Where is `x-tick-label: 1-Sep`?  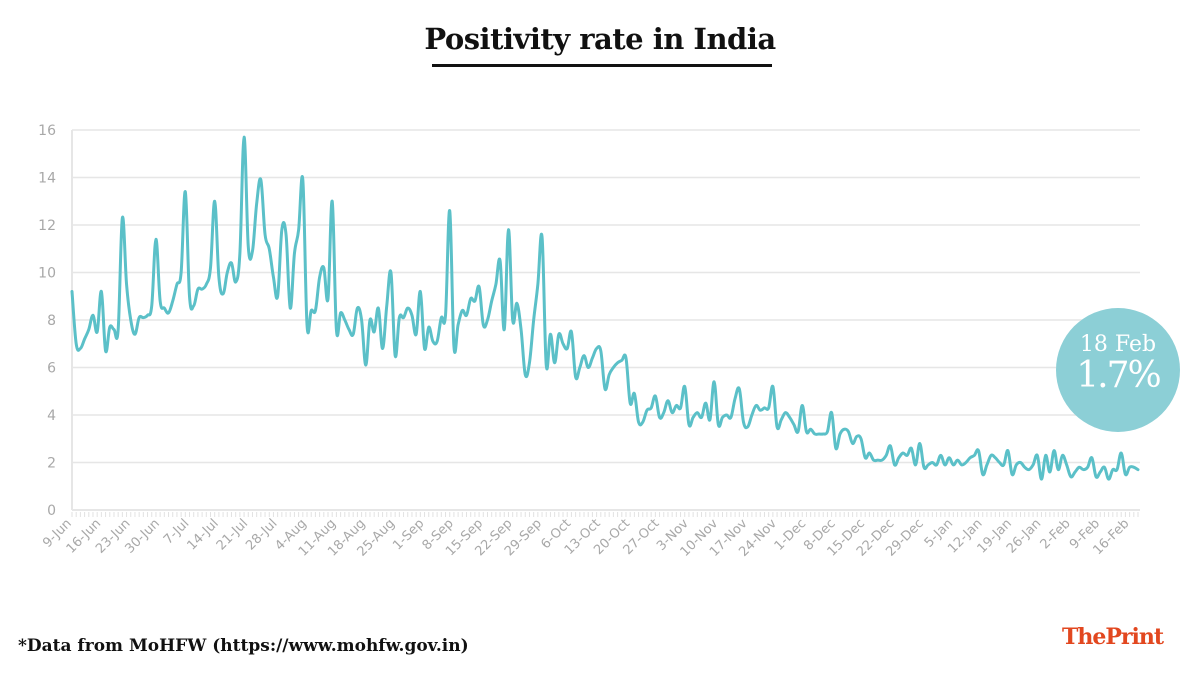
x-tick-label: 1-Sep is located at coordinates (408, 534).